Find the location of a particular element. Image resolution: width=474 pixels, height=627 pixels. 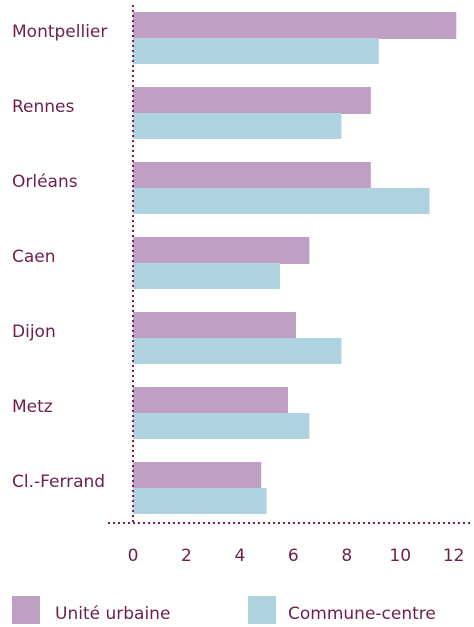

category-label: Rennes is located at coordinates (43, 107).